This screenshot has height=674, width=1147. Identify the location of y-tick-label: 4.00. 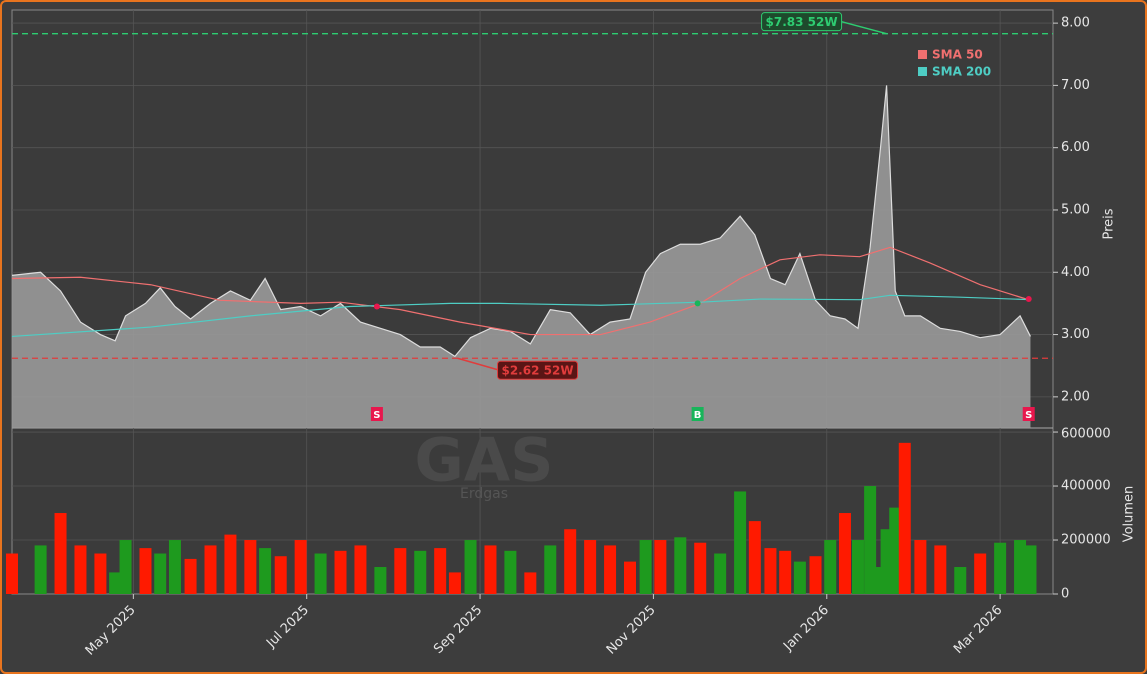
(1075, 272).